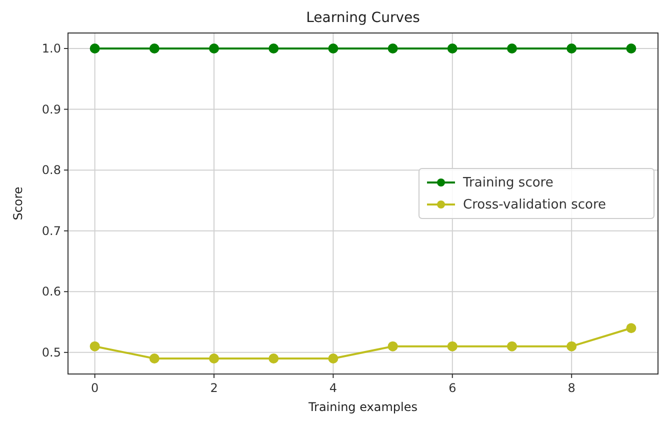 This screenshot has height=423, width=666. I want to click on x-tick-label: 0, so click(95, 388).